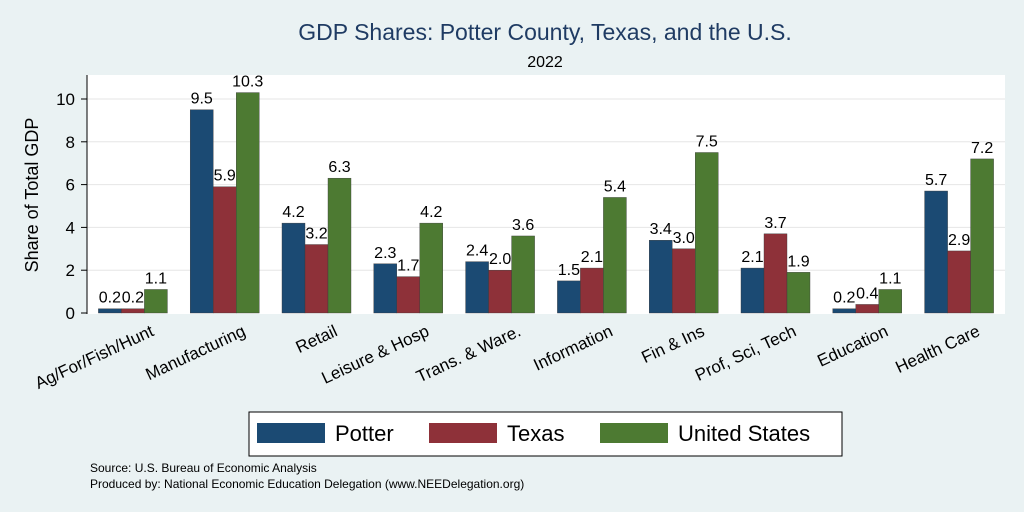  What do you see at coordinates (673, 344) in the screenshot?
I see `category-label: Fin & Ins` at bounding box center [673, 344].